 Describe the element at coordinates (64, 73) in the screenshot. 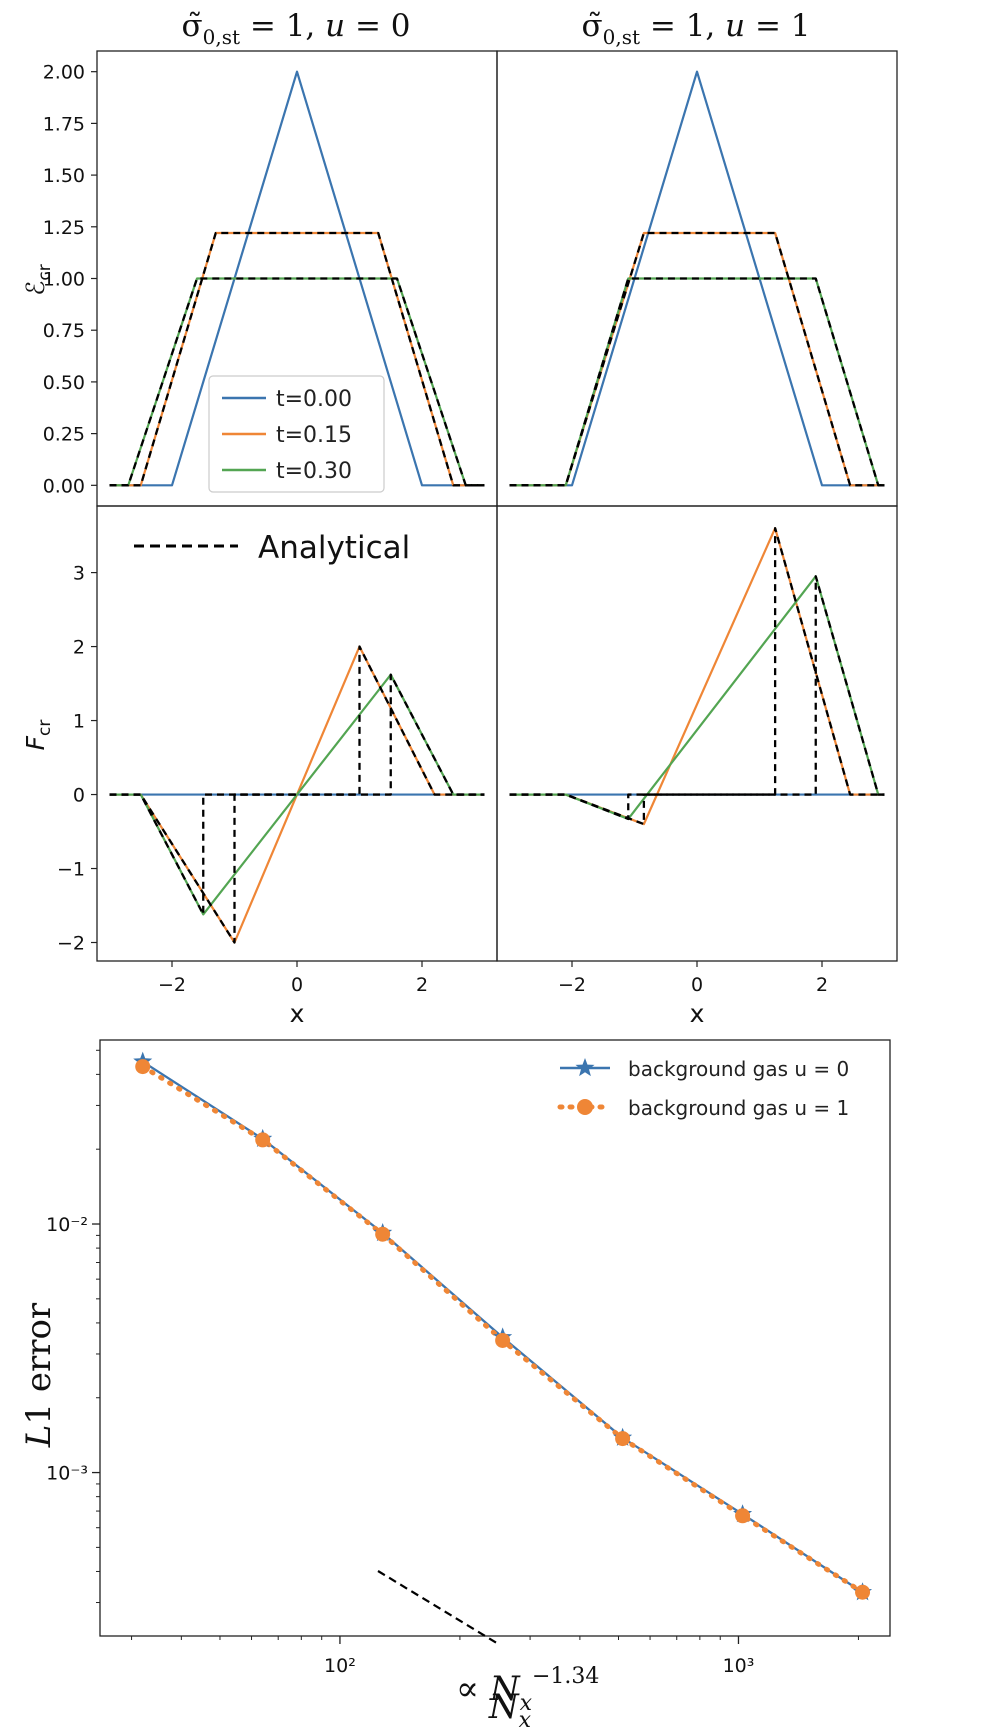

I see `y-tick-label: 2.00` at that location.